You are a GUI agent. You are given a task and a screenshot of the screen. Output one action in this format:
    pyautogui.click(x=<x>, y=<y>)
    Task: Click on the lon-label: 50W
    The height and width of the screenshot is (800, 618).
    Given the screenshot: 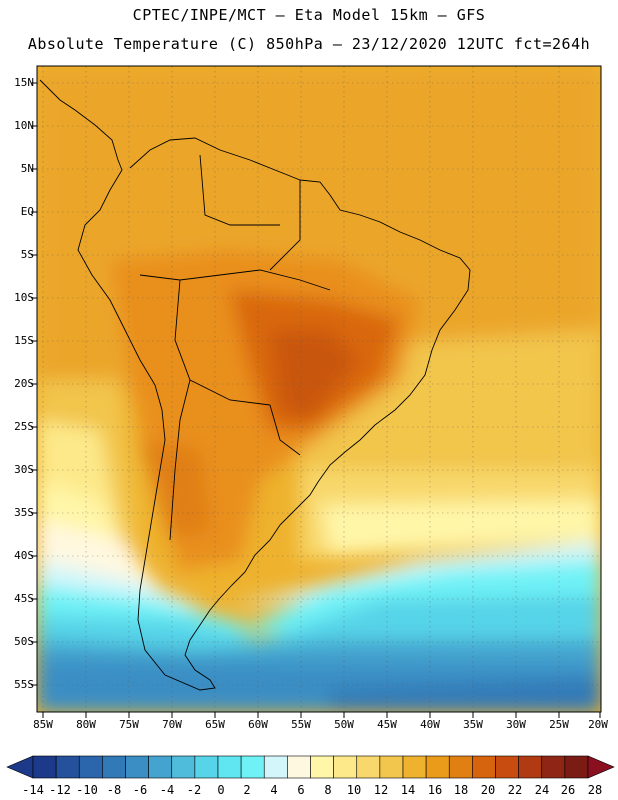 What is the action you would take?
    pyautogui.click(x=344, y=724)
    